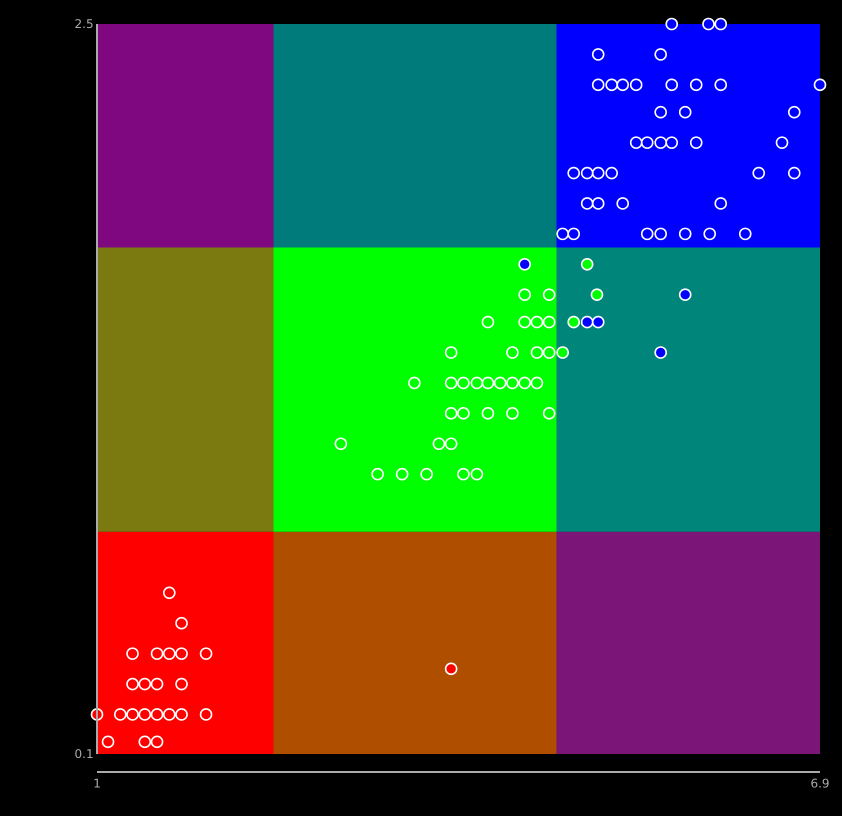 The width and height of the screenshot is (842, 816). Describe the element at coordinates (97, 783) in the screenshot. I see `x-tick-label: 1` at that location.